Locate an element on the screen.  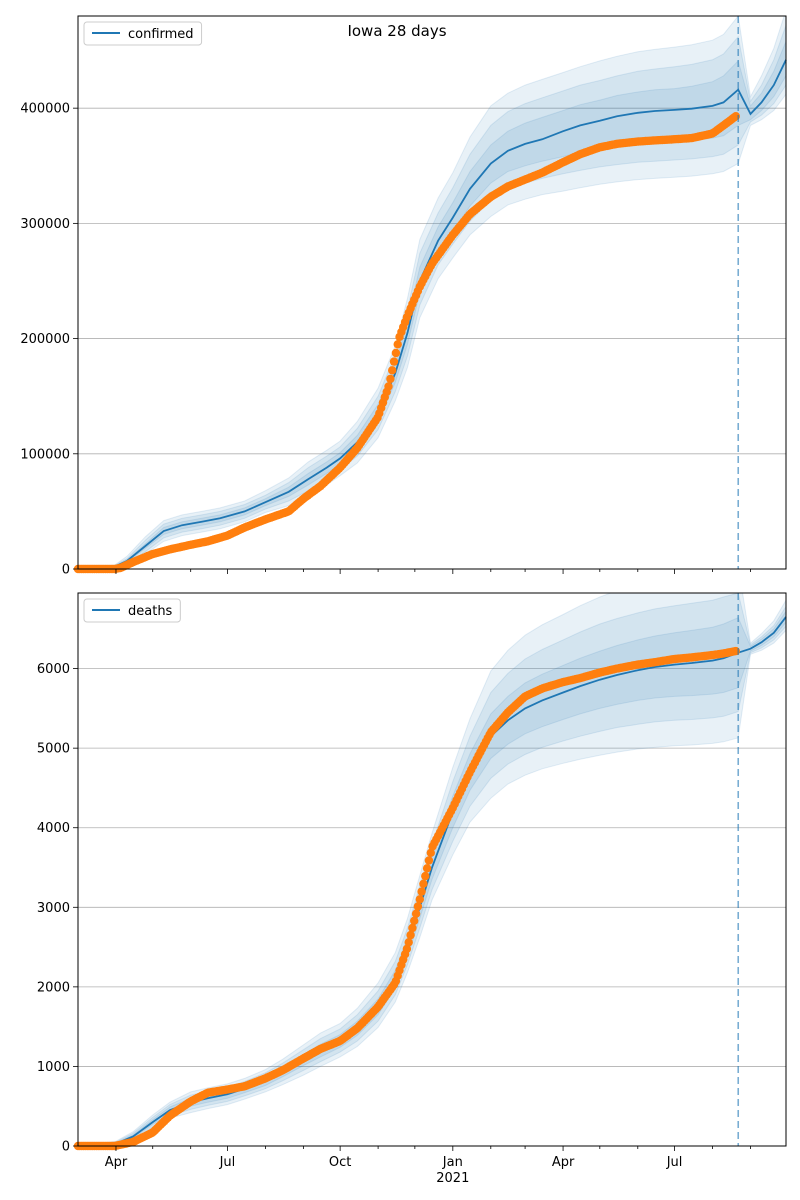
y-tick-label: 2000 is located at coordinates (53, 987).